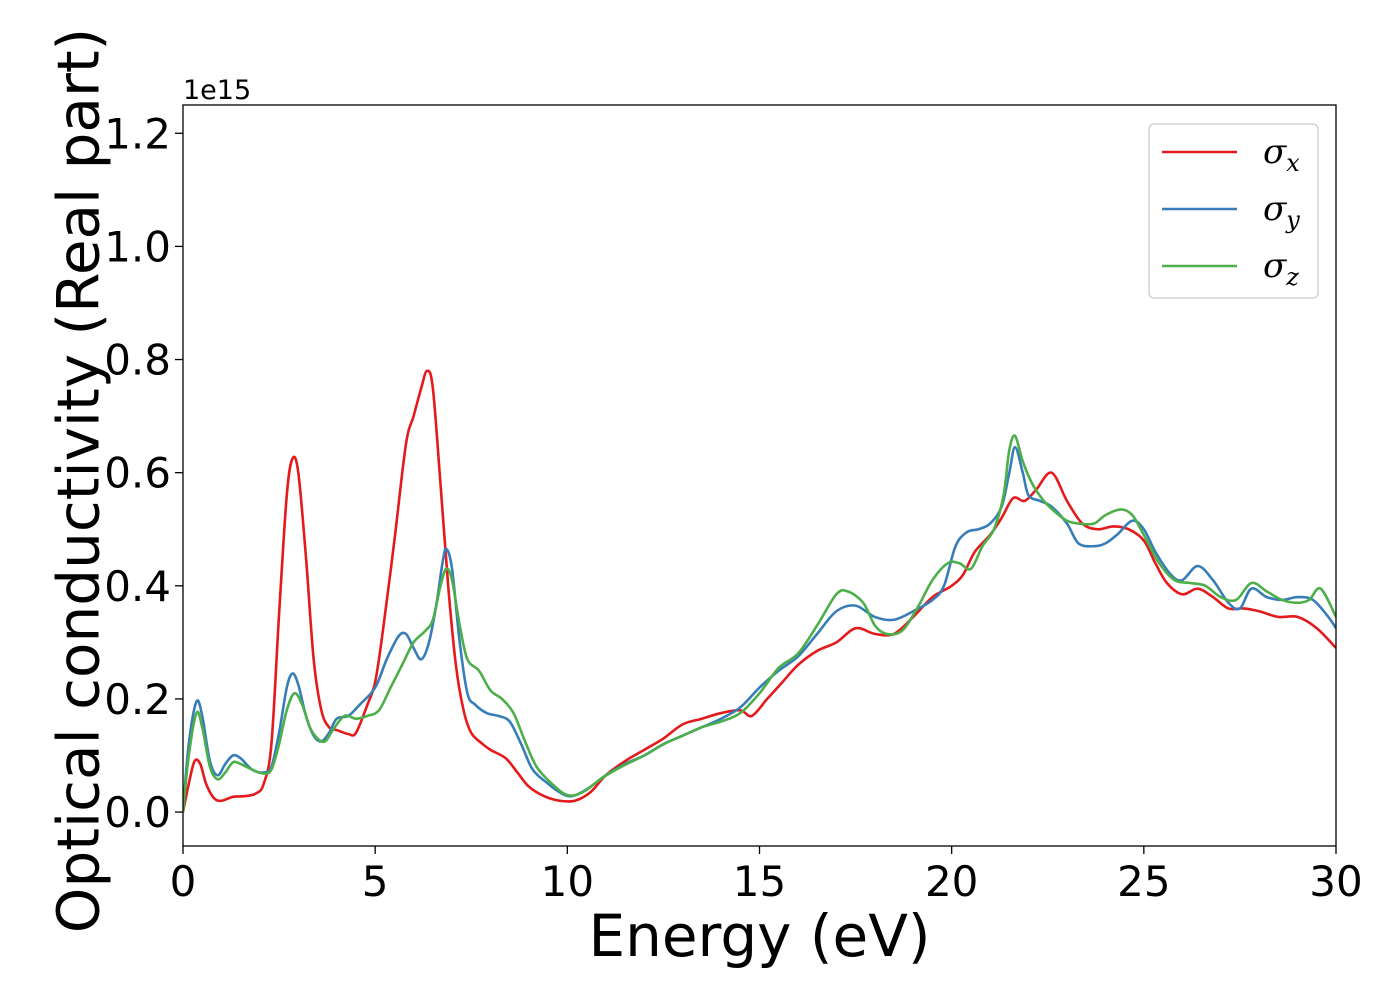 This screenshot has height=1000, width=1400. I want to click on x-tick-label: 0, so click(183, 881).